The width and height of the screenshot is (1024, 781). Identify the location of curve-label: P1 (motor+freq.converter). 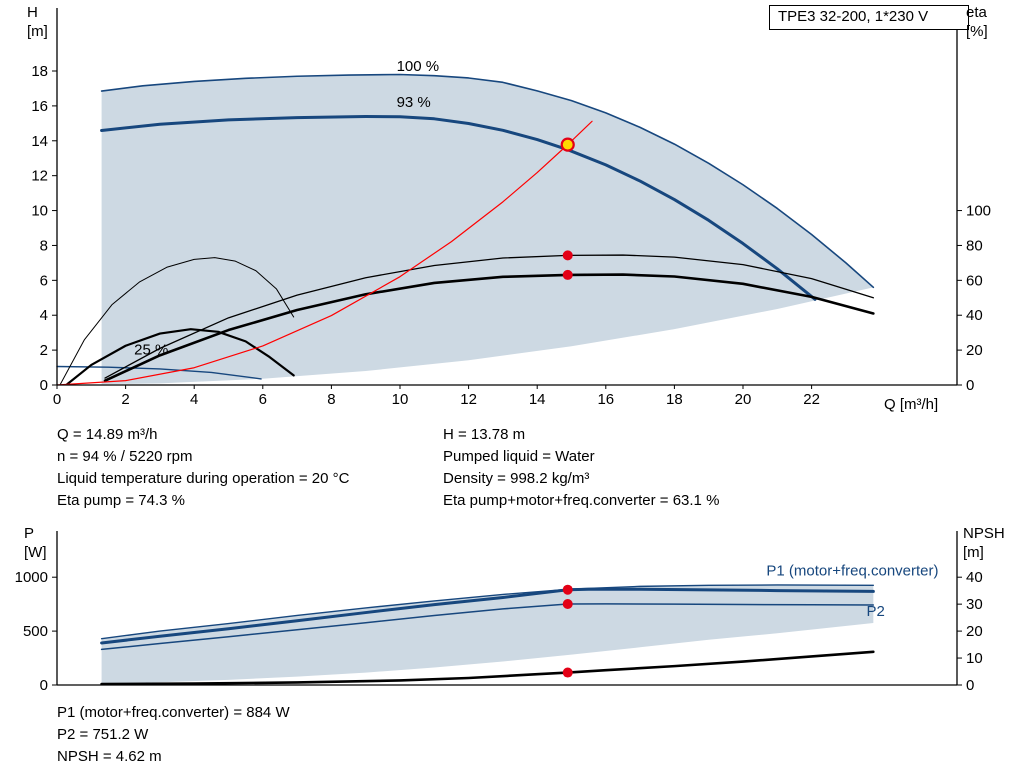
(852, 570).